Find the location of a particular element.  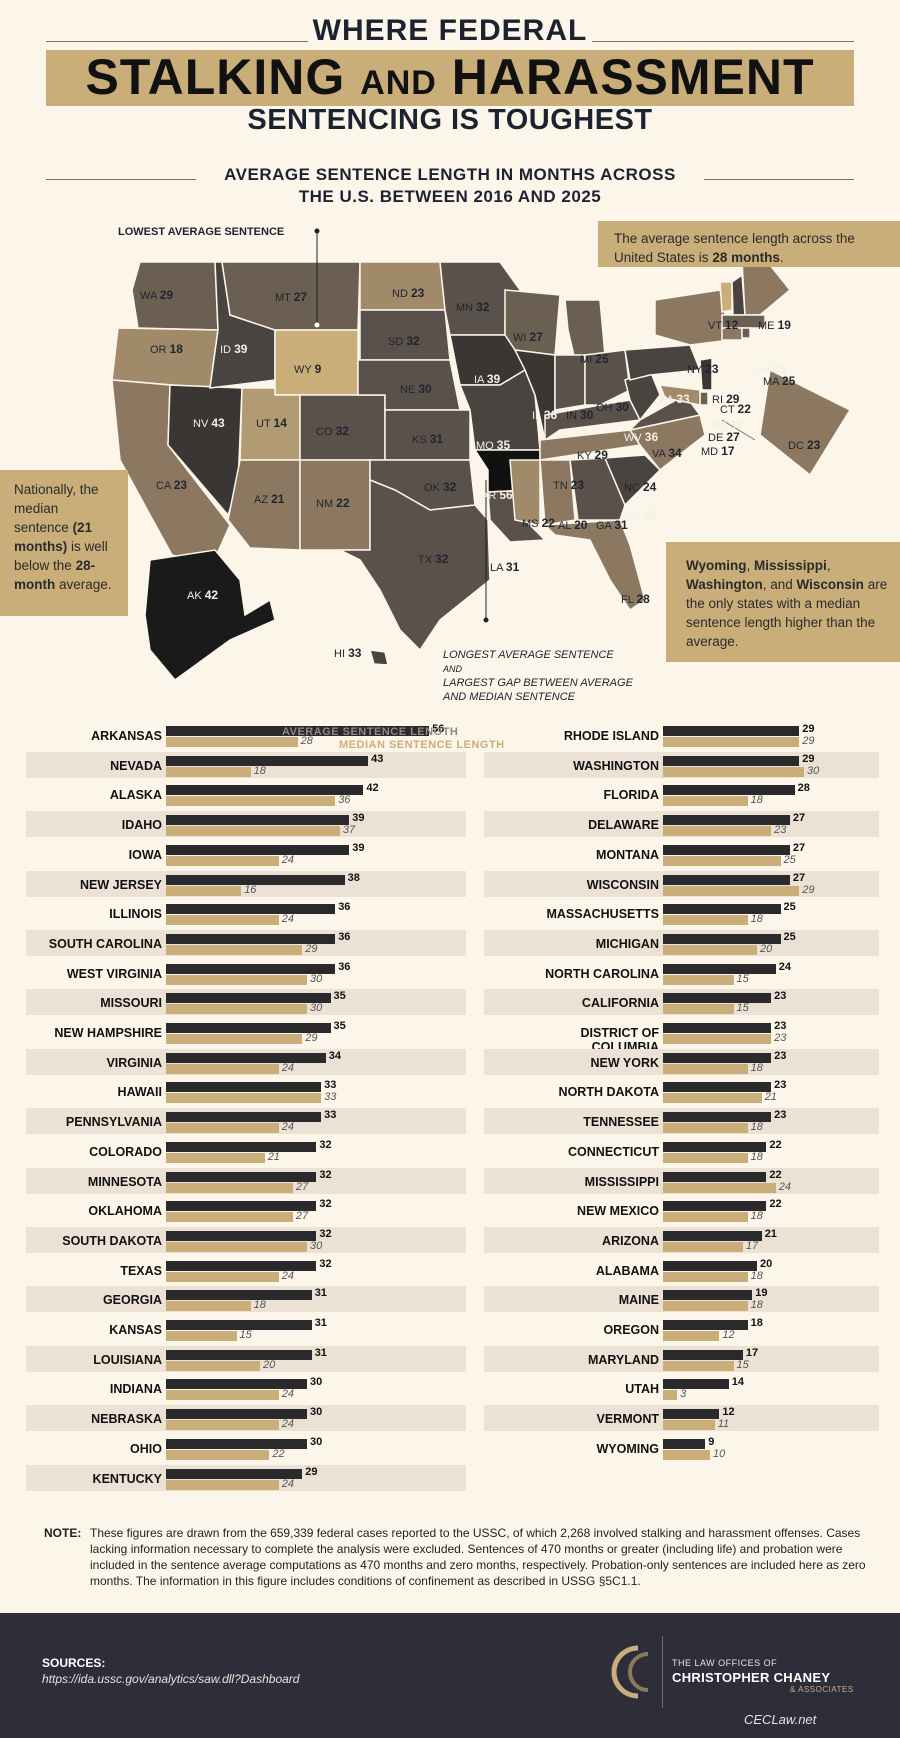

bar-label: MISSISSIPPI is located at coordinates (621, 1181).